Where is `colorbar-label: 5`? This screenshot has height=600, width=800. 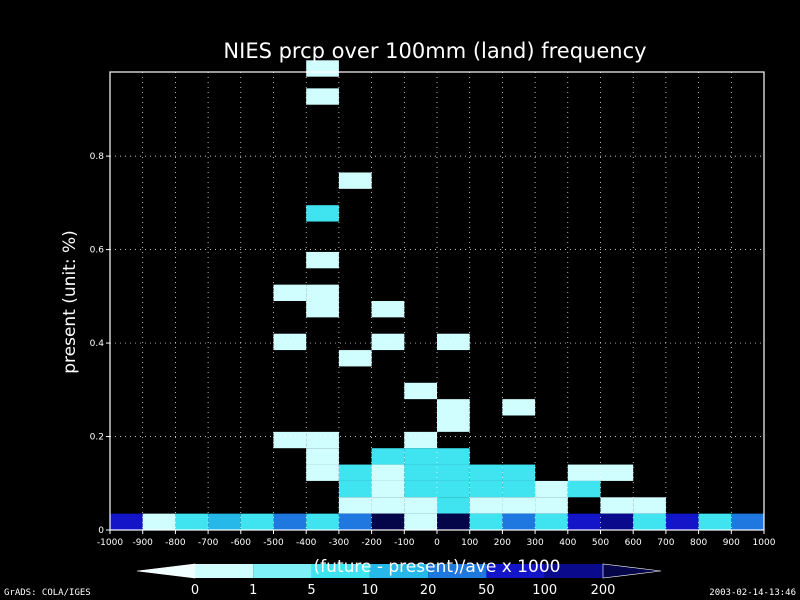
colorbar-label: 5 is located at coordinates (311, 590).